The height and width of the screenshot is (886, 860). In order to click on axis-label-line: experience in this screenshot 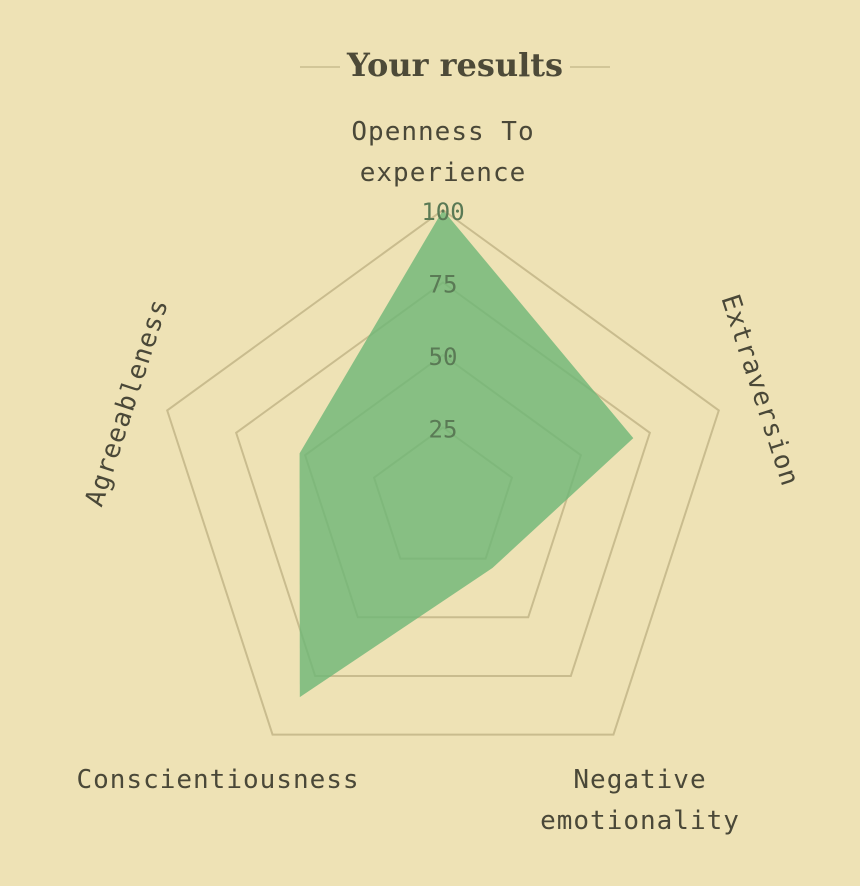, I will do `click(443, 173)`.